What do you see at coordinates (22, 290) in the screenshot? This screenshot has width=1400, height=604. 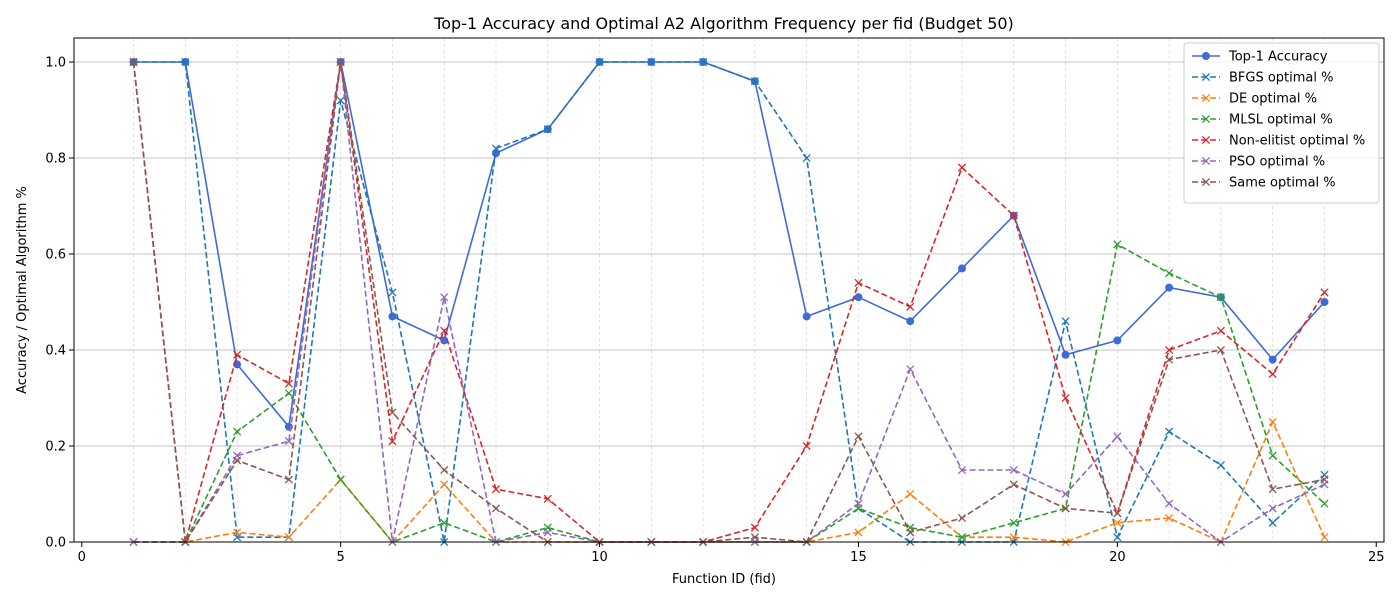 I see `y-axis-label: Accuracy / Optimal Algorithm %` at bounding box center [22, 290].